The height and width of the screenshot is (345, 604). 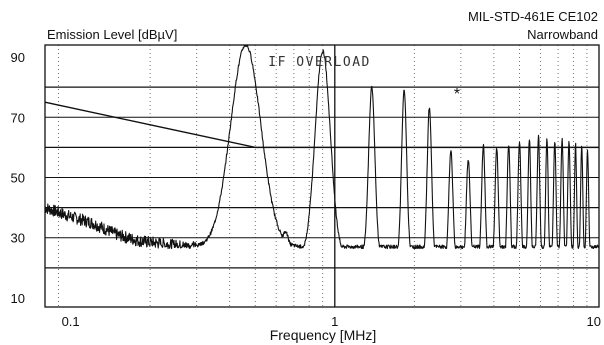 What do you see at coordinates (562, 34) in the screenshot?
I see `chart-subtitle: Narrowband` at bounding box center [562, 34].